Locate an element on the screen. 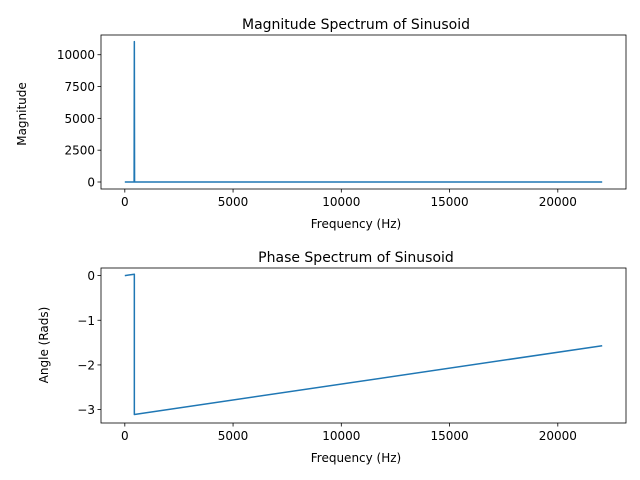 The height and width of the screenshot is (480, 640). magnitude-x-ticks: 0 5000 10000 15000 20000 is located at coordinates (349, 199).